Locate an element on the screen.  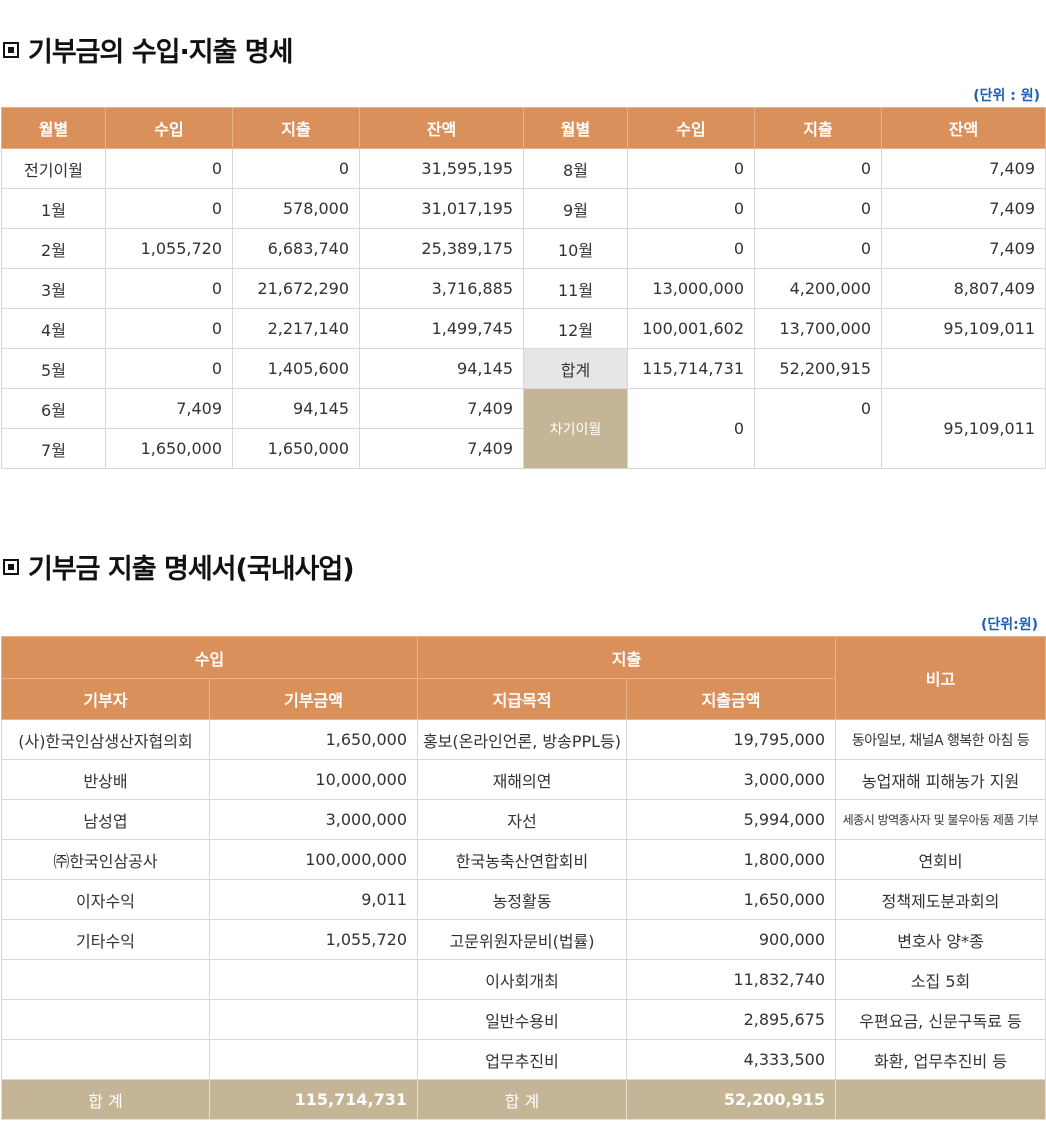
purpose-cell: 자선 is located at coordinates (522, 819).